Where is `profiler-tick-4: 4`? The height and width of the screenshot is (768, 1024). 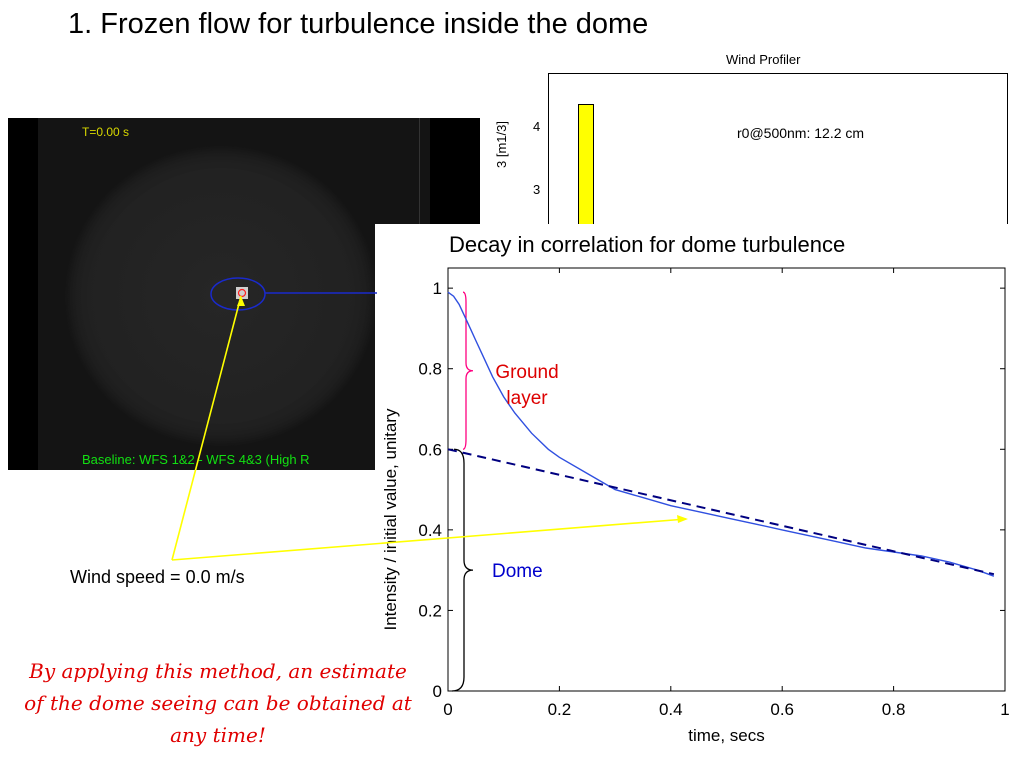
profiler-tick-4: 4 is located at coordinates (537, 126).